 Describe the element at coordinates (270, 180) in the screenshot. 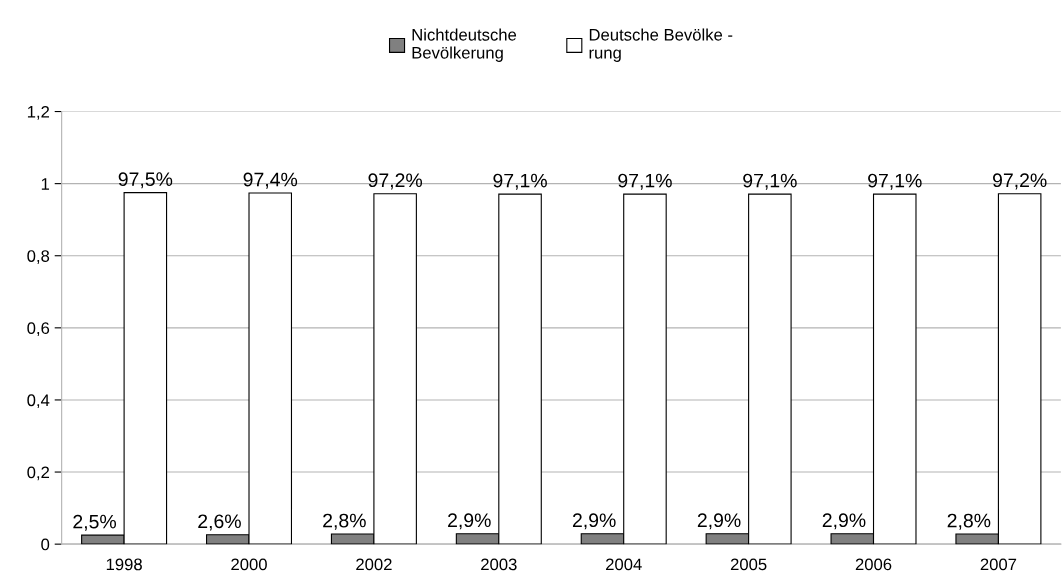

I see `data-label: 97,4%` at that location.